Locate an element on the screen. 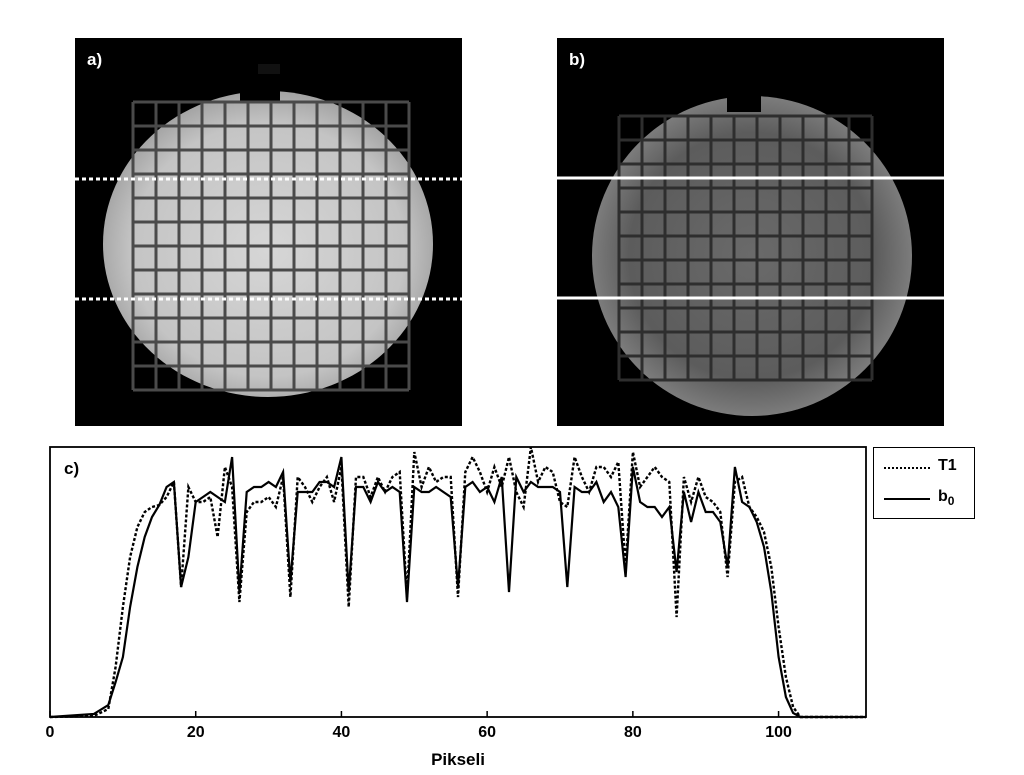  legend-t1-swatch is located at coordinates (907, 468).